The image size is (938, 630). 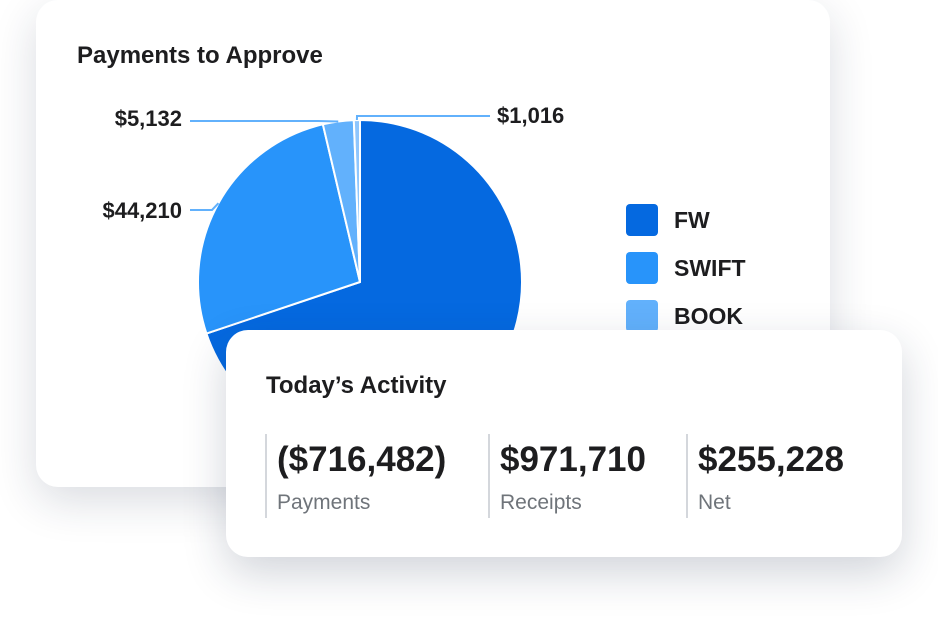 I want to click on stat-net-value: $255,228, so click(x=771, y=459).